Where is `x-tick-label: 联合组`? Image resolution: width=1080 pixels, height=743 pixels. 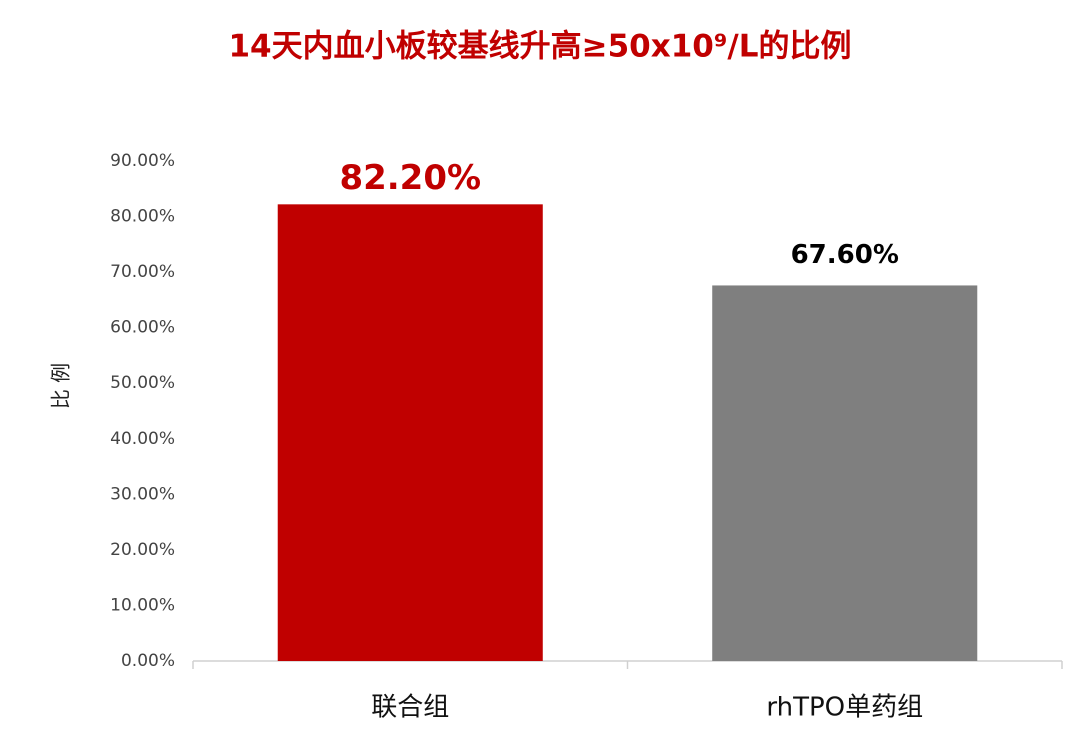 x-tick-label: 联合组 is located at coordinates (410, 708).